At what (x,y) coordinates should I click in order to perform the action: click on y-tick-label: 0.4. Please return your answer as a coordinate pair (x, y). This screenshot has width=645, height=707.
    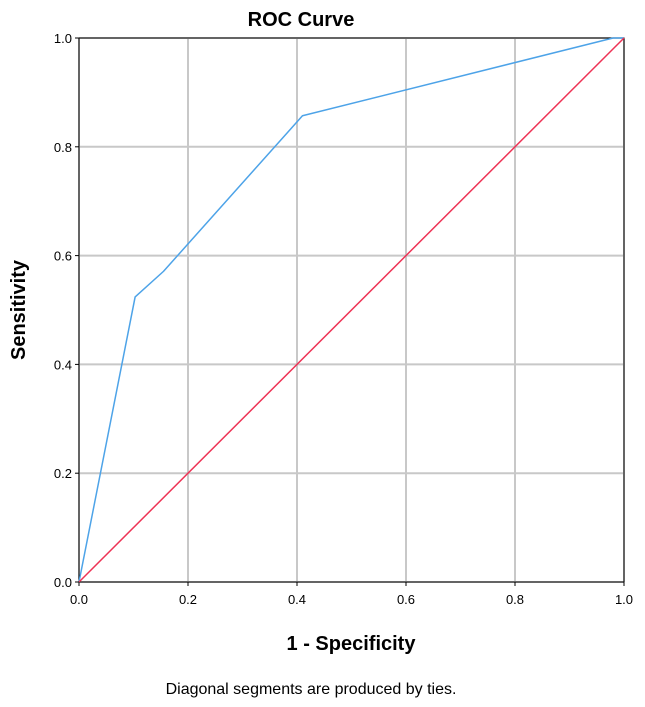
    Looking at the image, I should click on (63, 364).